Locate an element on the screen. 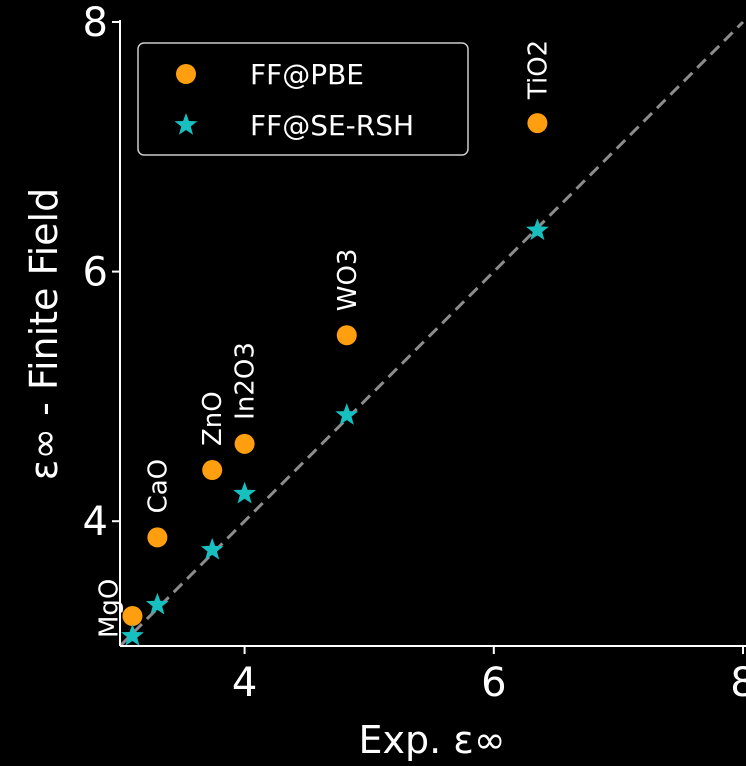 The height and width of the screenshot is (766, 746). point-ff-se-rsh-zno is located at coordinates (212, 548).